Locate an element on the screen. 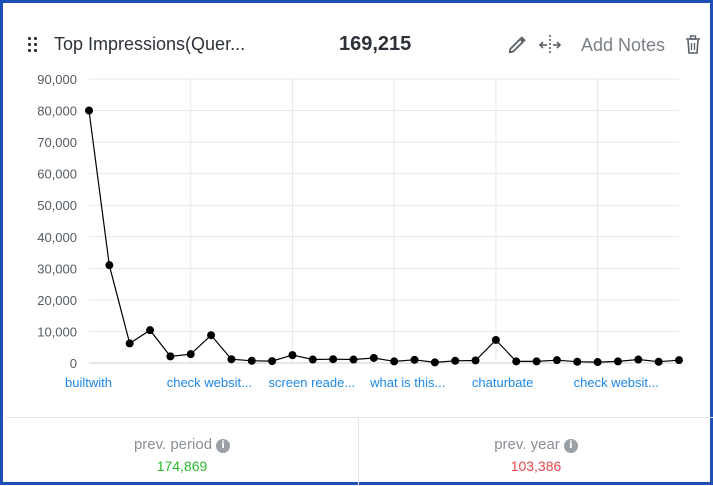 This screenshot has height=486, width=713. y-tick-label: 50,000 is located at coordinates (57, 205).